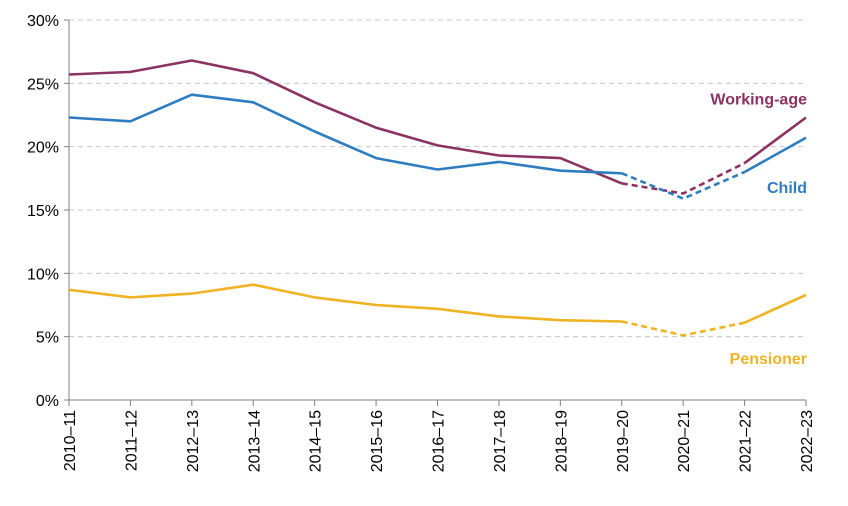 This screenshot has height=506, width=848. What do you see at coordinates (43, 211) in the screenshot?
I see `y-tick-label: 15%` at bounding box center [43, 211].